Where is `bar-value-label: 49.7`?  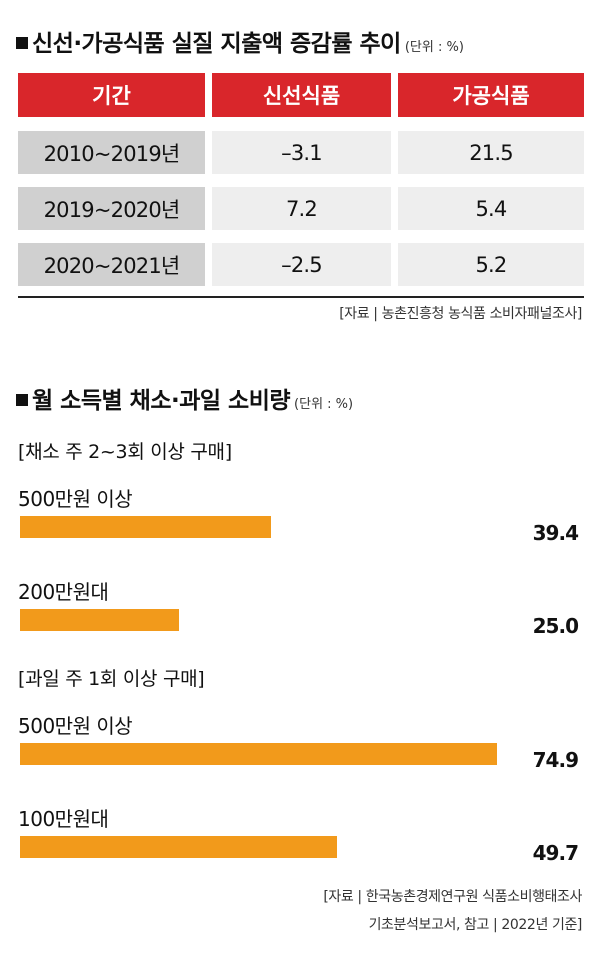 bar-value-label: 49.7 is located at coordinates (555, 853).